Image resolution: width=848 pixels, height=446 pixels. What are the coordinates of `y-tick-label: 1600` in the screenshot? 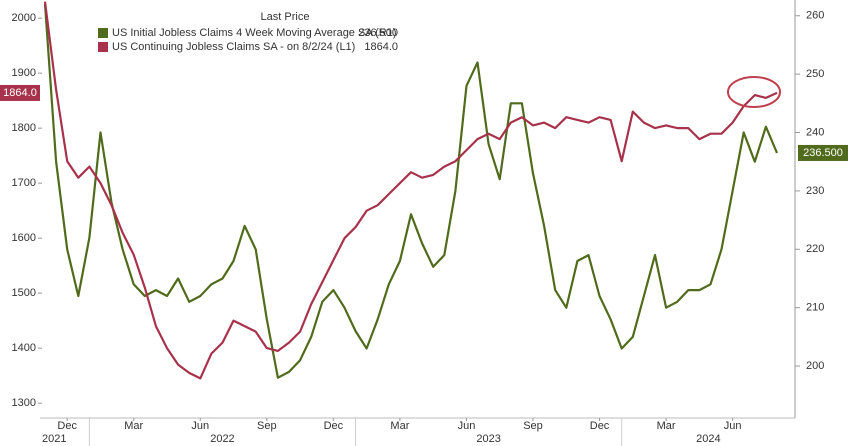 It's located at (24, 238).